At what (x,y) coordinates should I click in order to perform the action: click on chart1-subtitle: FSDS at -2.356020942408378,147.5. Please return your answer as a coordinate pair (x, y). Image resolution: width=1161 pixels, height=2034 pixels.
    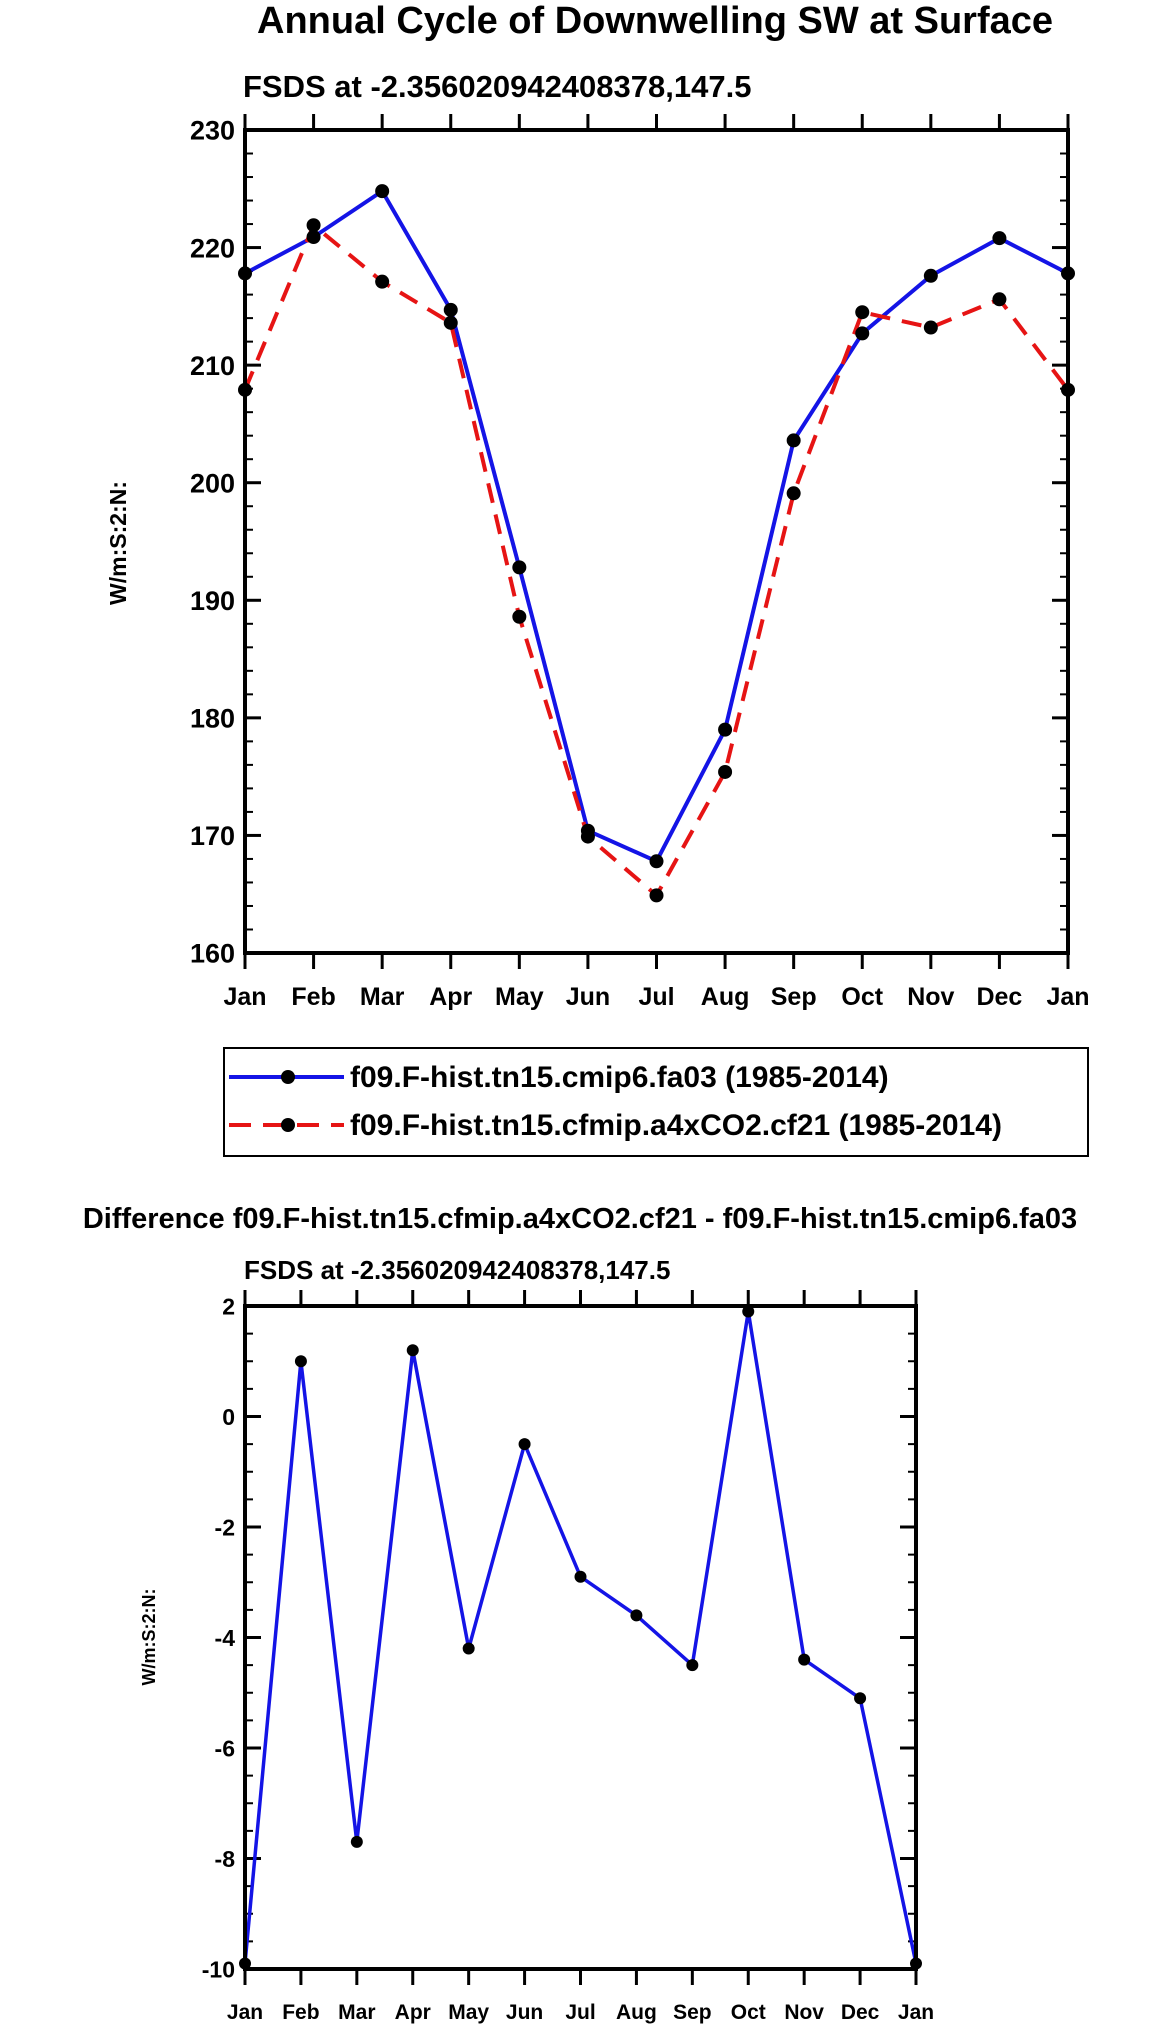
    Looking at the image, I should click on (497, 86).